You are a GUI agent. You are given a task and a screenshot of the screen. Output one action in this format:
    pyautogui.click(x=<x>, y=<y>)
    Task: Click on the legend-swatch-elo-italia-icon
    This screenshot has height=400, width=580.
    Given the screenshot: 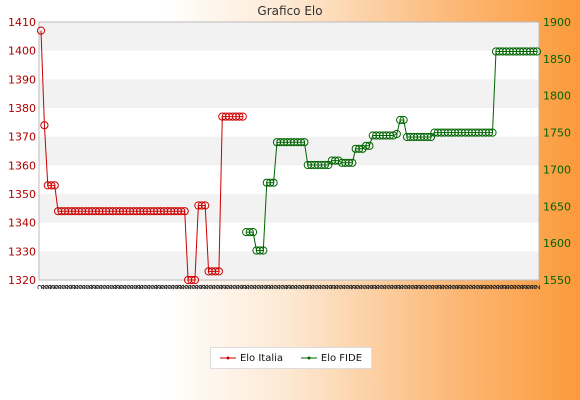 What is the action you would take?
    pyautogui.click(x=227, y=358)
    